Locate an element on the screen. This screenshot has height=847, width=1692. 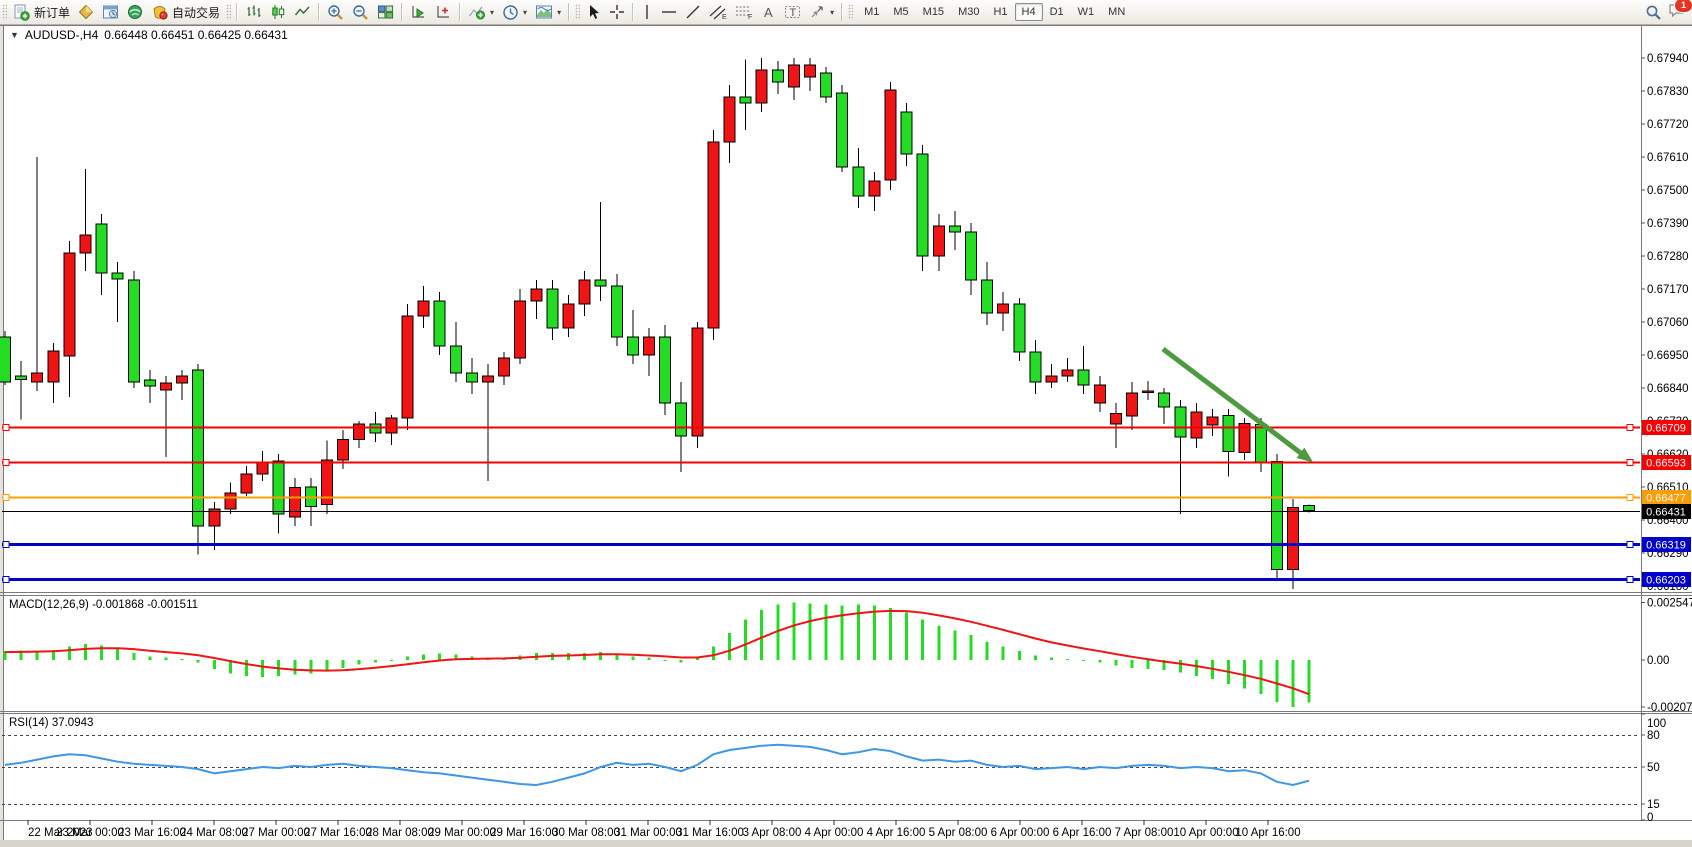
timeframe-button-h1: H1 is located at coordinates (1000, 12).